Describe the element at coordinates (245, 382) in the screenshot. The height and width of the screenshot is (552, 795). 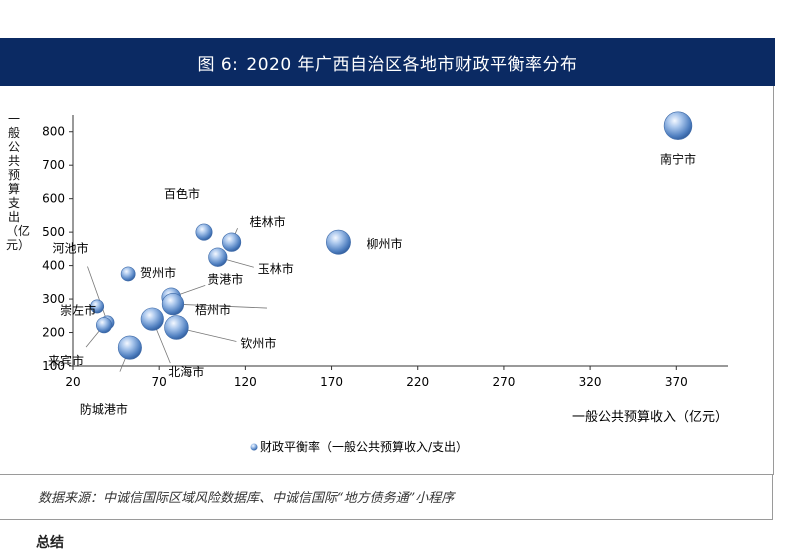
I see `x-tick-label: 120` at that location.